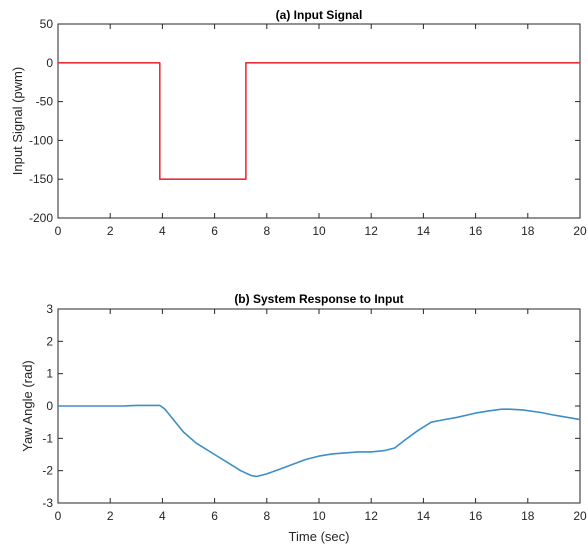 This screenshot has height=548, width=588. I want to click on y-tick-label: 3, so click(49, 309).